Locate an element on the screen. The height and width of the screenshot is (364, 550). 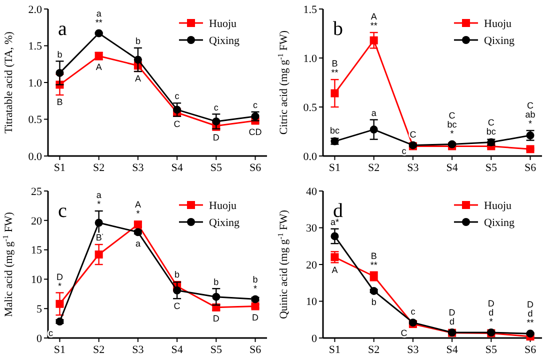
y-tick-label: 0 is located at coordinates (39, 338).